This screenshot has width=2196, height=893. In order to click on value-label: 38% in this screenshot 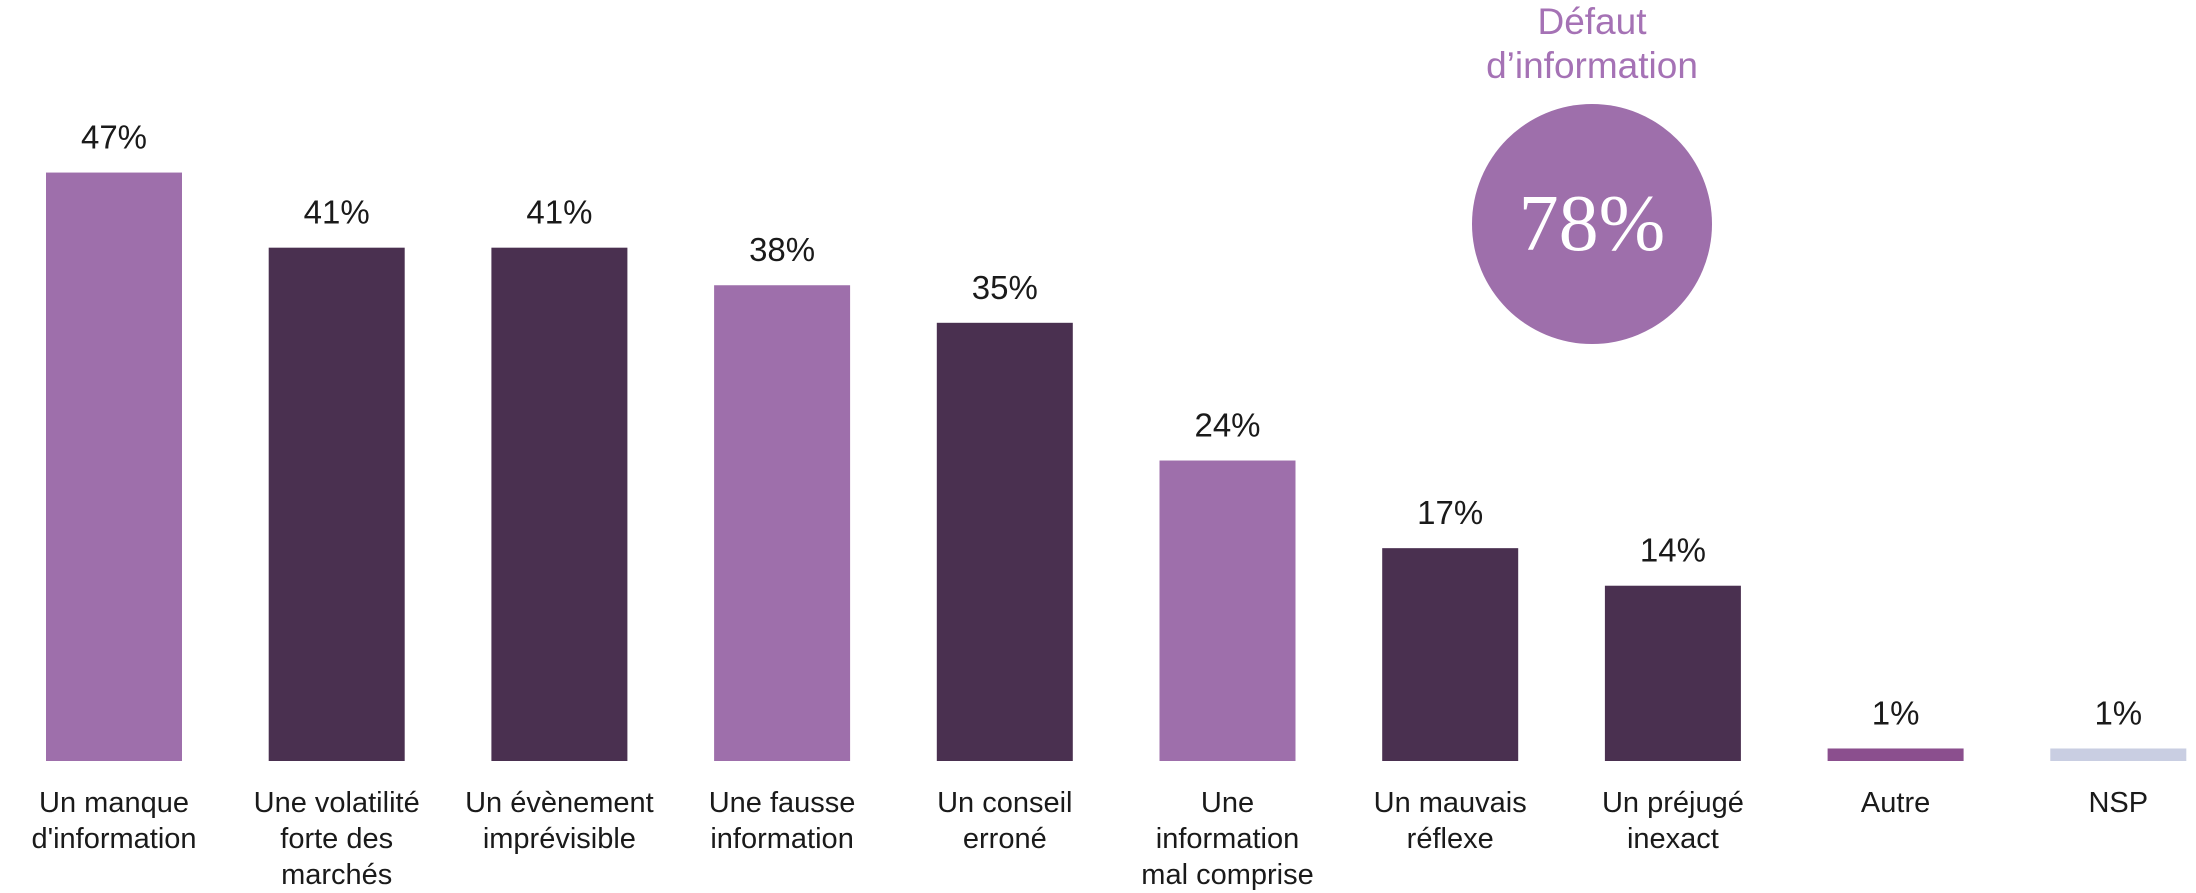, I will do `click(782, 249)`.